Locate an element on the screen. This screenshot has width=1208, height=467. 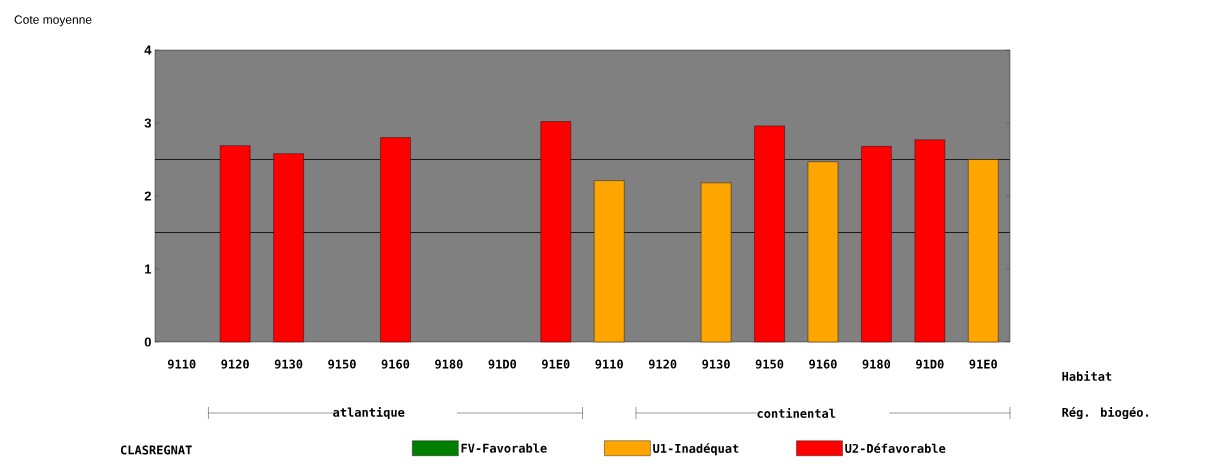
legend-label: U1-Inadéquat is located at coordinates (696, 449).